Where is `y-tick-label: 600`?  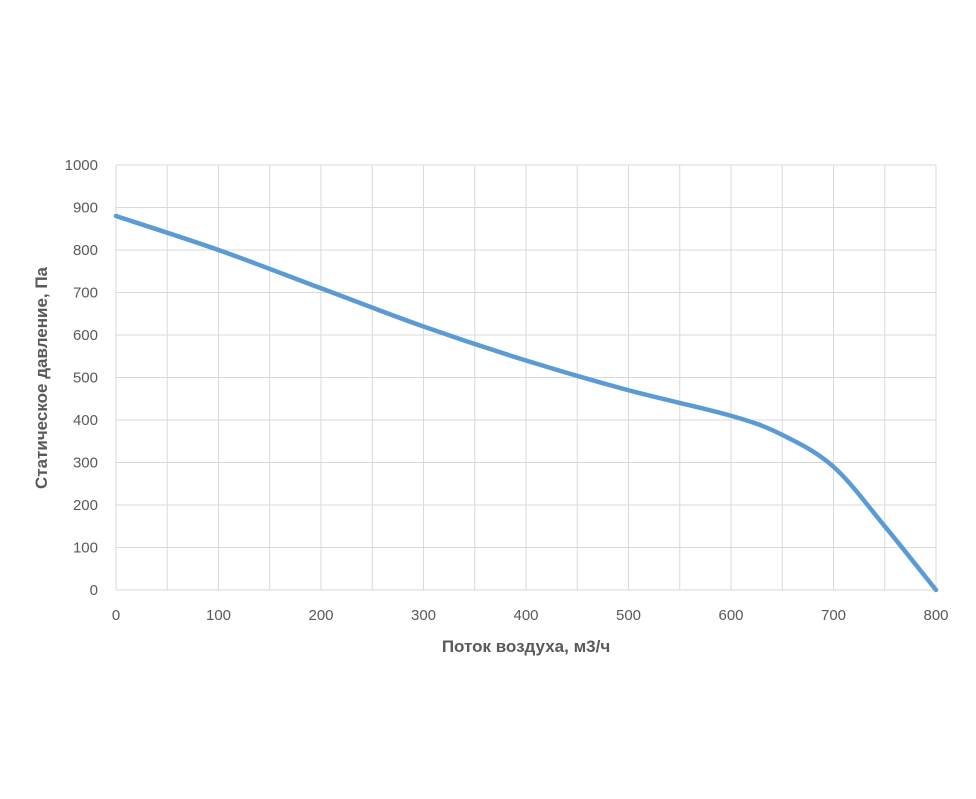 y-tick-label: 600 is located at coordinates (85, 335).